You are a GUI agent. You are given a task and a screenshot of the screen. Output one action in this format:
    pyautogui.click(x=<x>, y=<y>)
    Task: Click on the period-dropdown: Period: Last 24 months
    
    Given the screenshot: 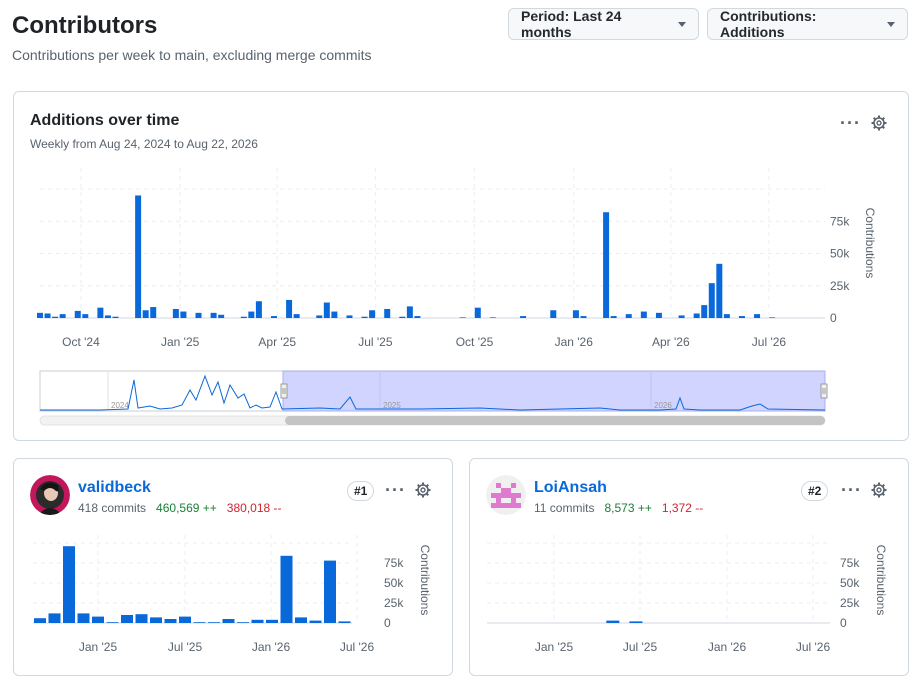 What is the action you would take?
    pyautogui.click(x=603, y=24)
    